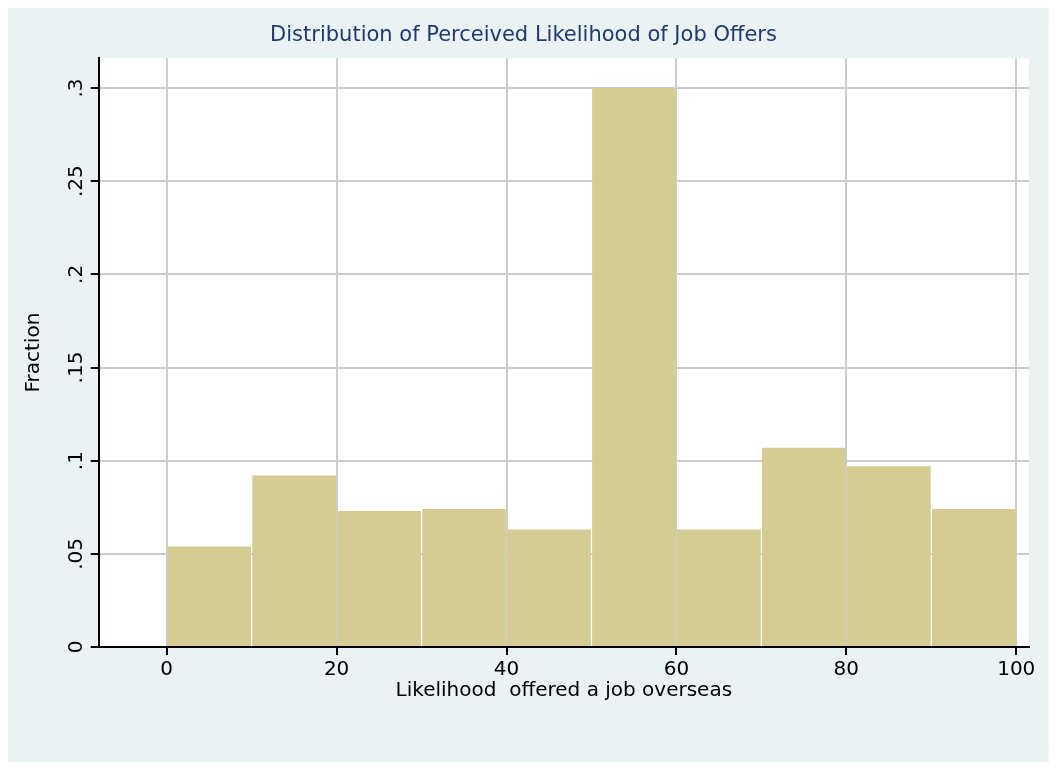 Image resolution: width=1057 pixels, height=770 pixels. Describe the element at coordinates (74, 181) in the screenshot. I see `y-tick-label: .25` at that location.